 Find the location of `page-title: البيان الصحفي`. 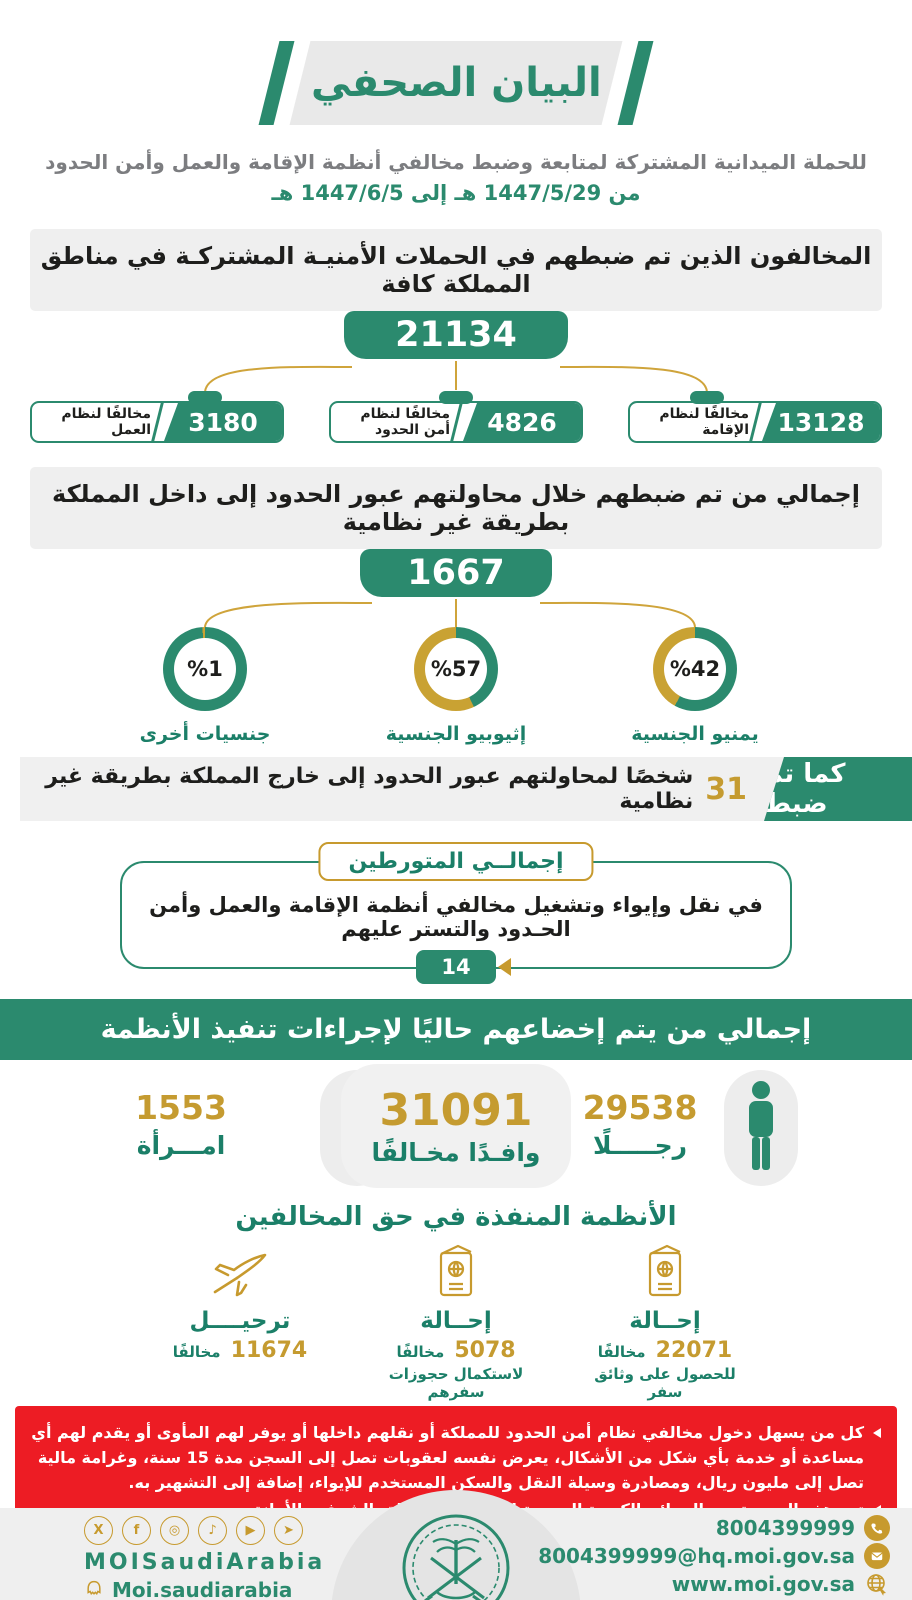

page-title: البيان الصحفي is located at coordinates (456, 83).